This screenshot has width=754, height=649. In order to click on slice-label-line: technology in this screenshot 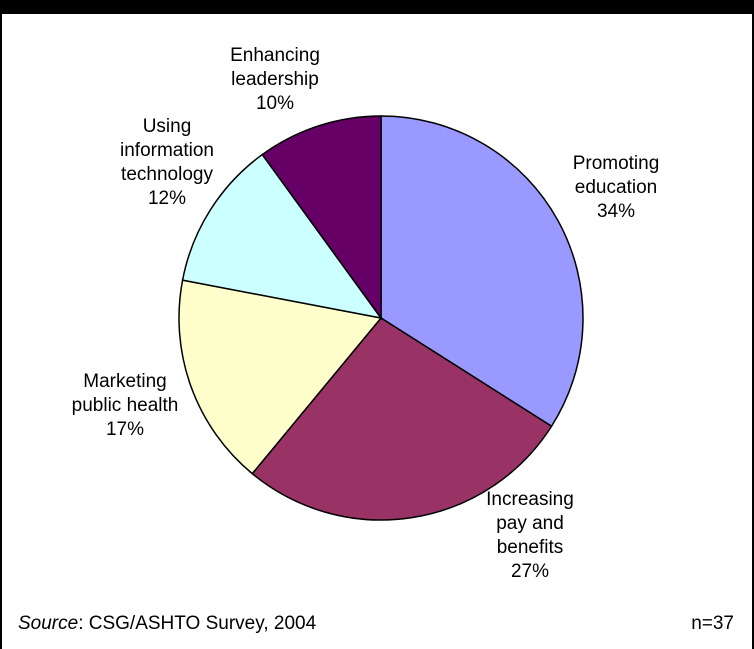, I will do `click(167, 174)`.